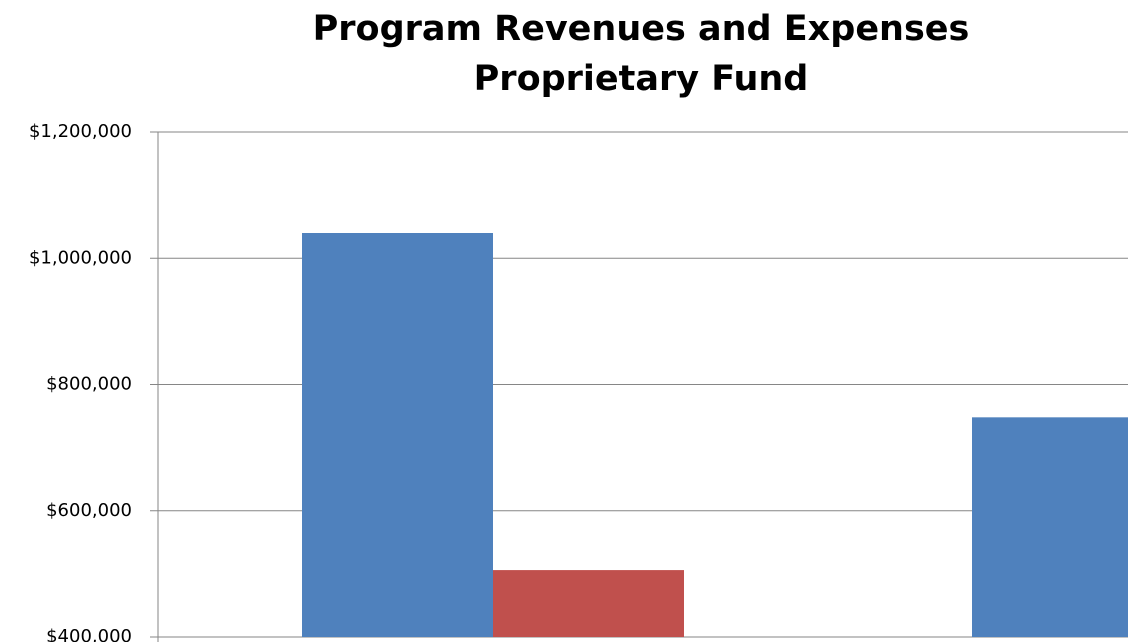 The image size is (1128, 642). Describe the element at coordinates (80, 131) in the screenshot. I see `y-tick-label: $1,200,000` at that location.